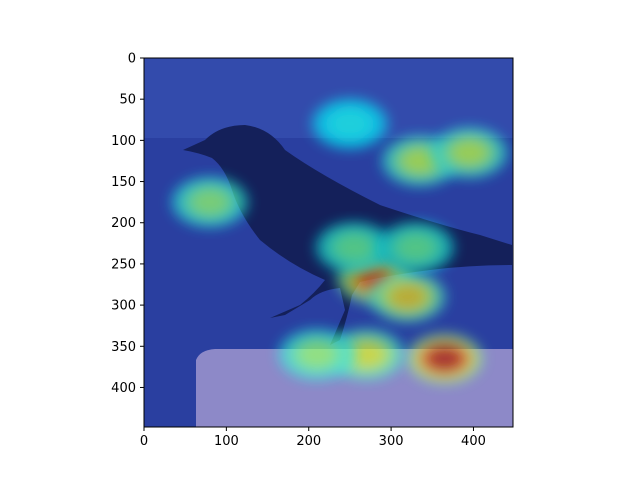 The height and width of the screenshot is (480, 640). Describe the element at coordinates (123, 347) in the screenshot. I see `y-tick-label: 350` at that location.